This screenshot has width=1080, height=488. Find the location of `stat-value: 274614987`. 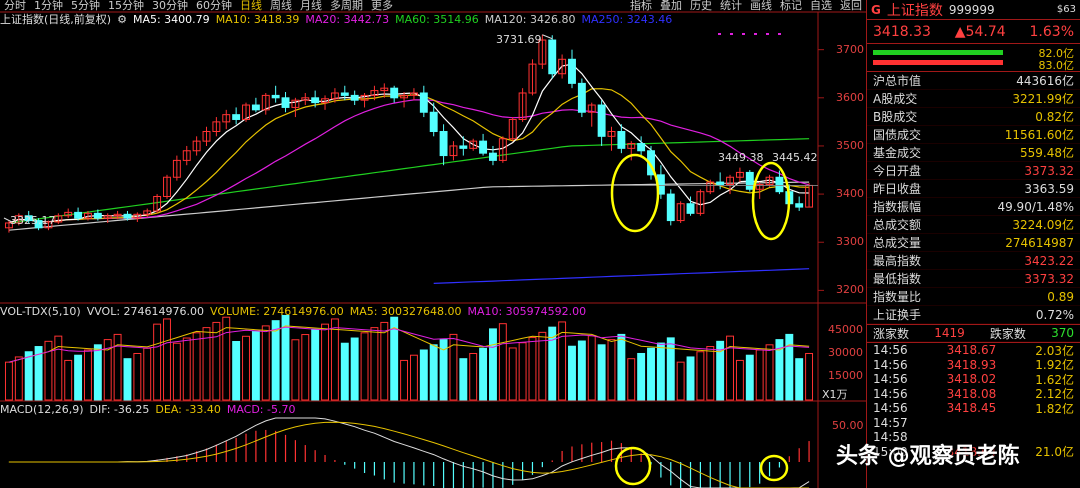

stat-value: 274614987 is located at coordinates (1039, 242).